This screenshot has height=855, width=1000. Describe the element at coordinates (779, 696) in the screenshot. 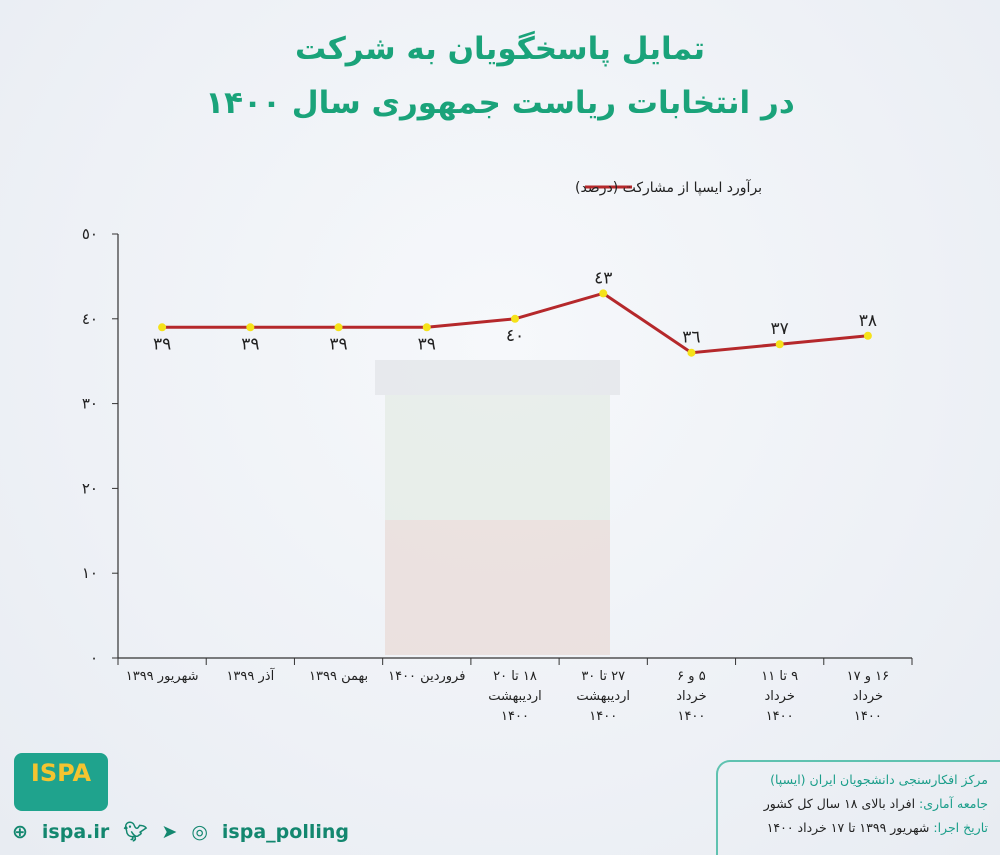

I see `x-tick-label: ۹ تا ۱۱ خرداد ۱۴۰۰` at that location.